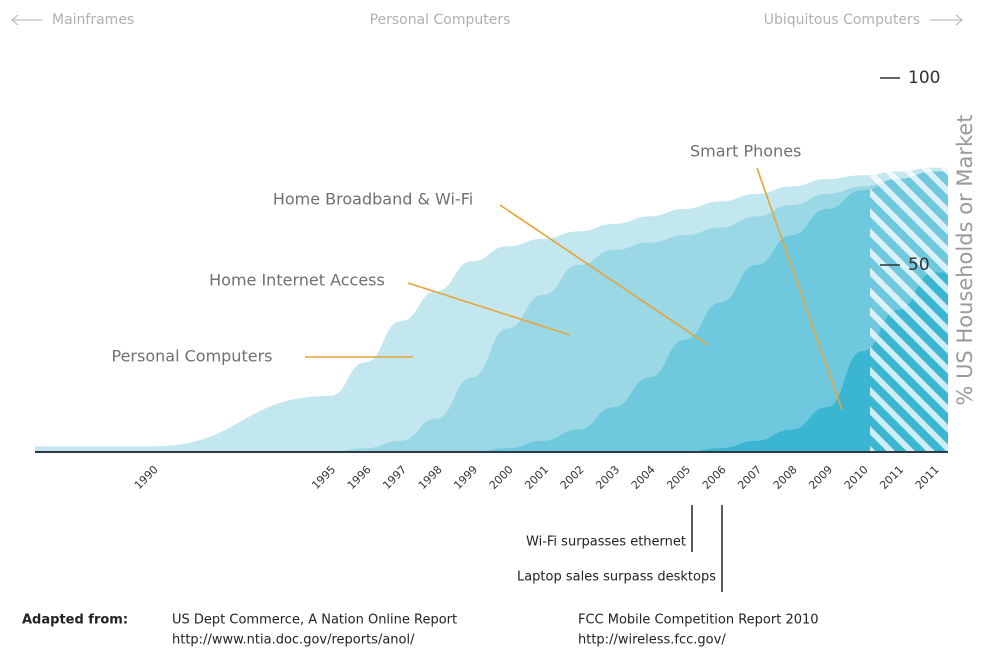 This screenshot has height=650, width=993. Describe the element at coordinates (842, 20) in the screenshot. I see `era-label: Ubiquitous Computers` at that location.